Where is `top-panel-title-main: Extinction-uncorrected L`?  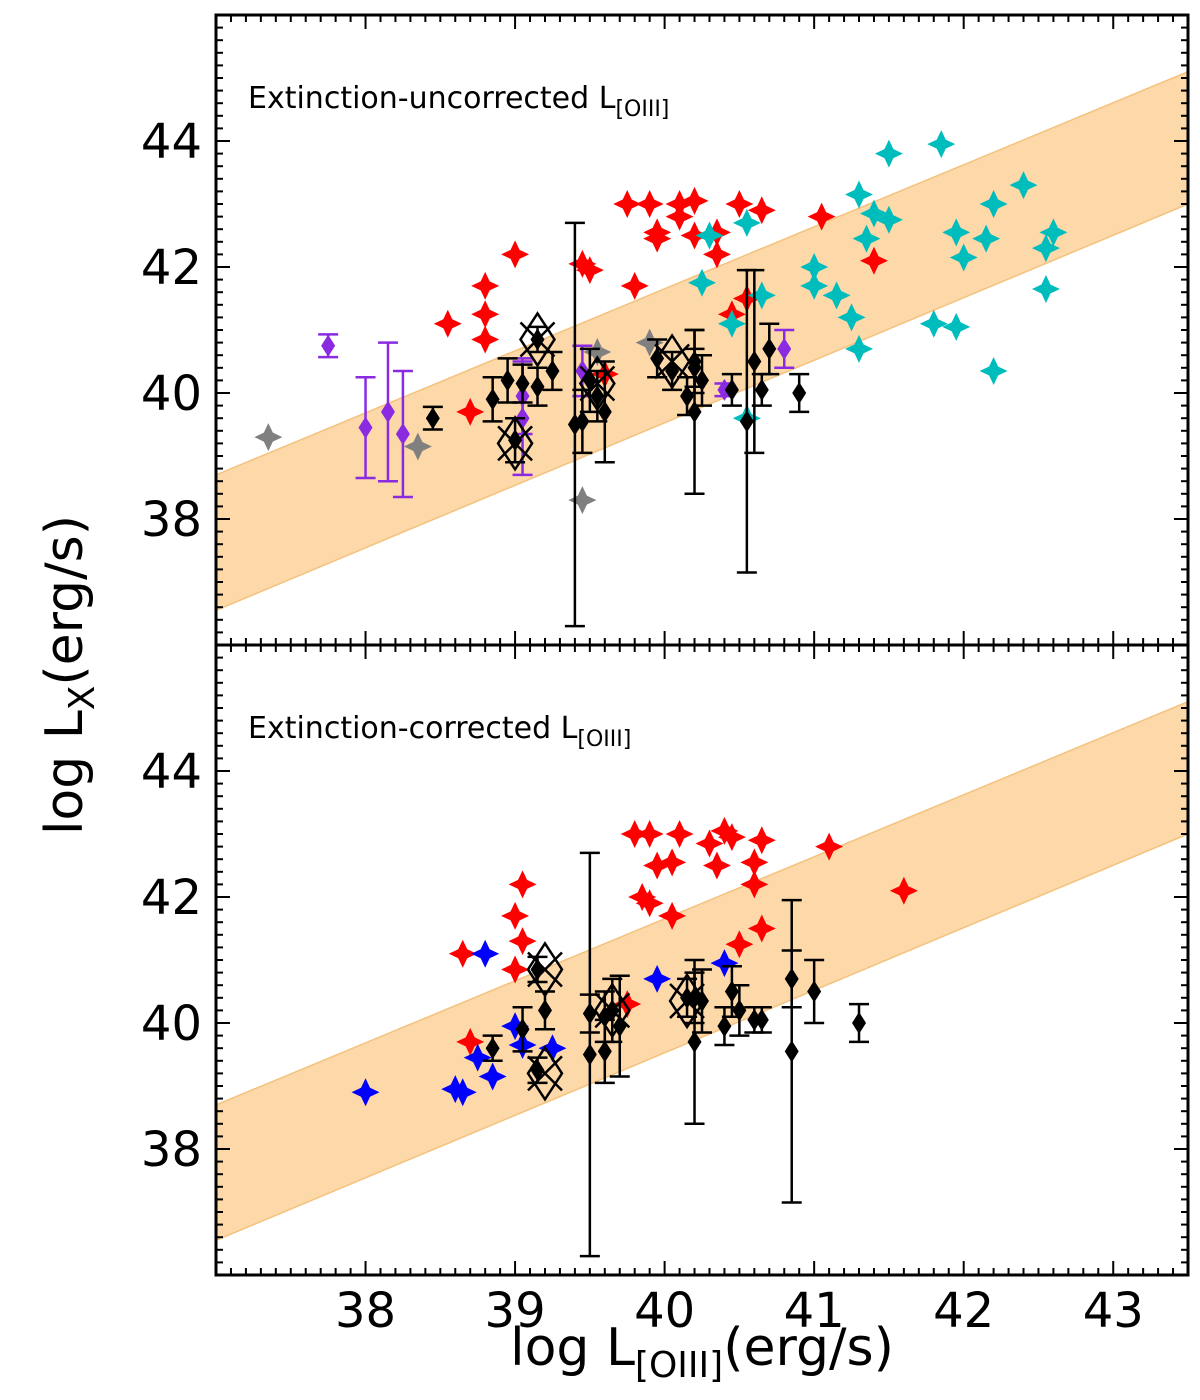 top-panel-title-main: Extinction-uncorrected L is located at coordinates (432, 98).